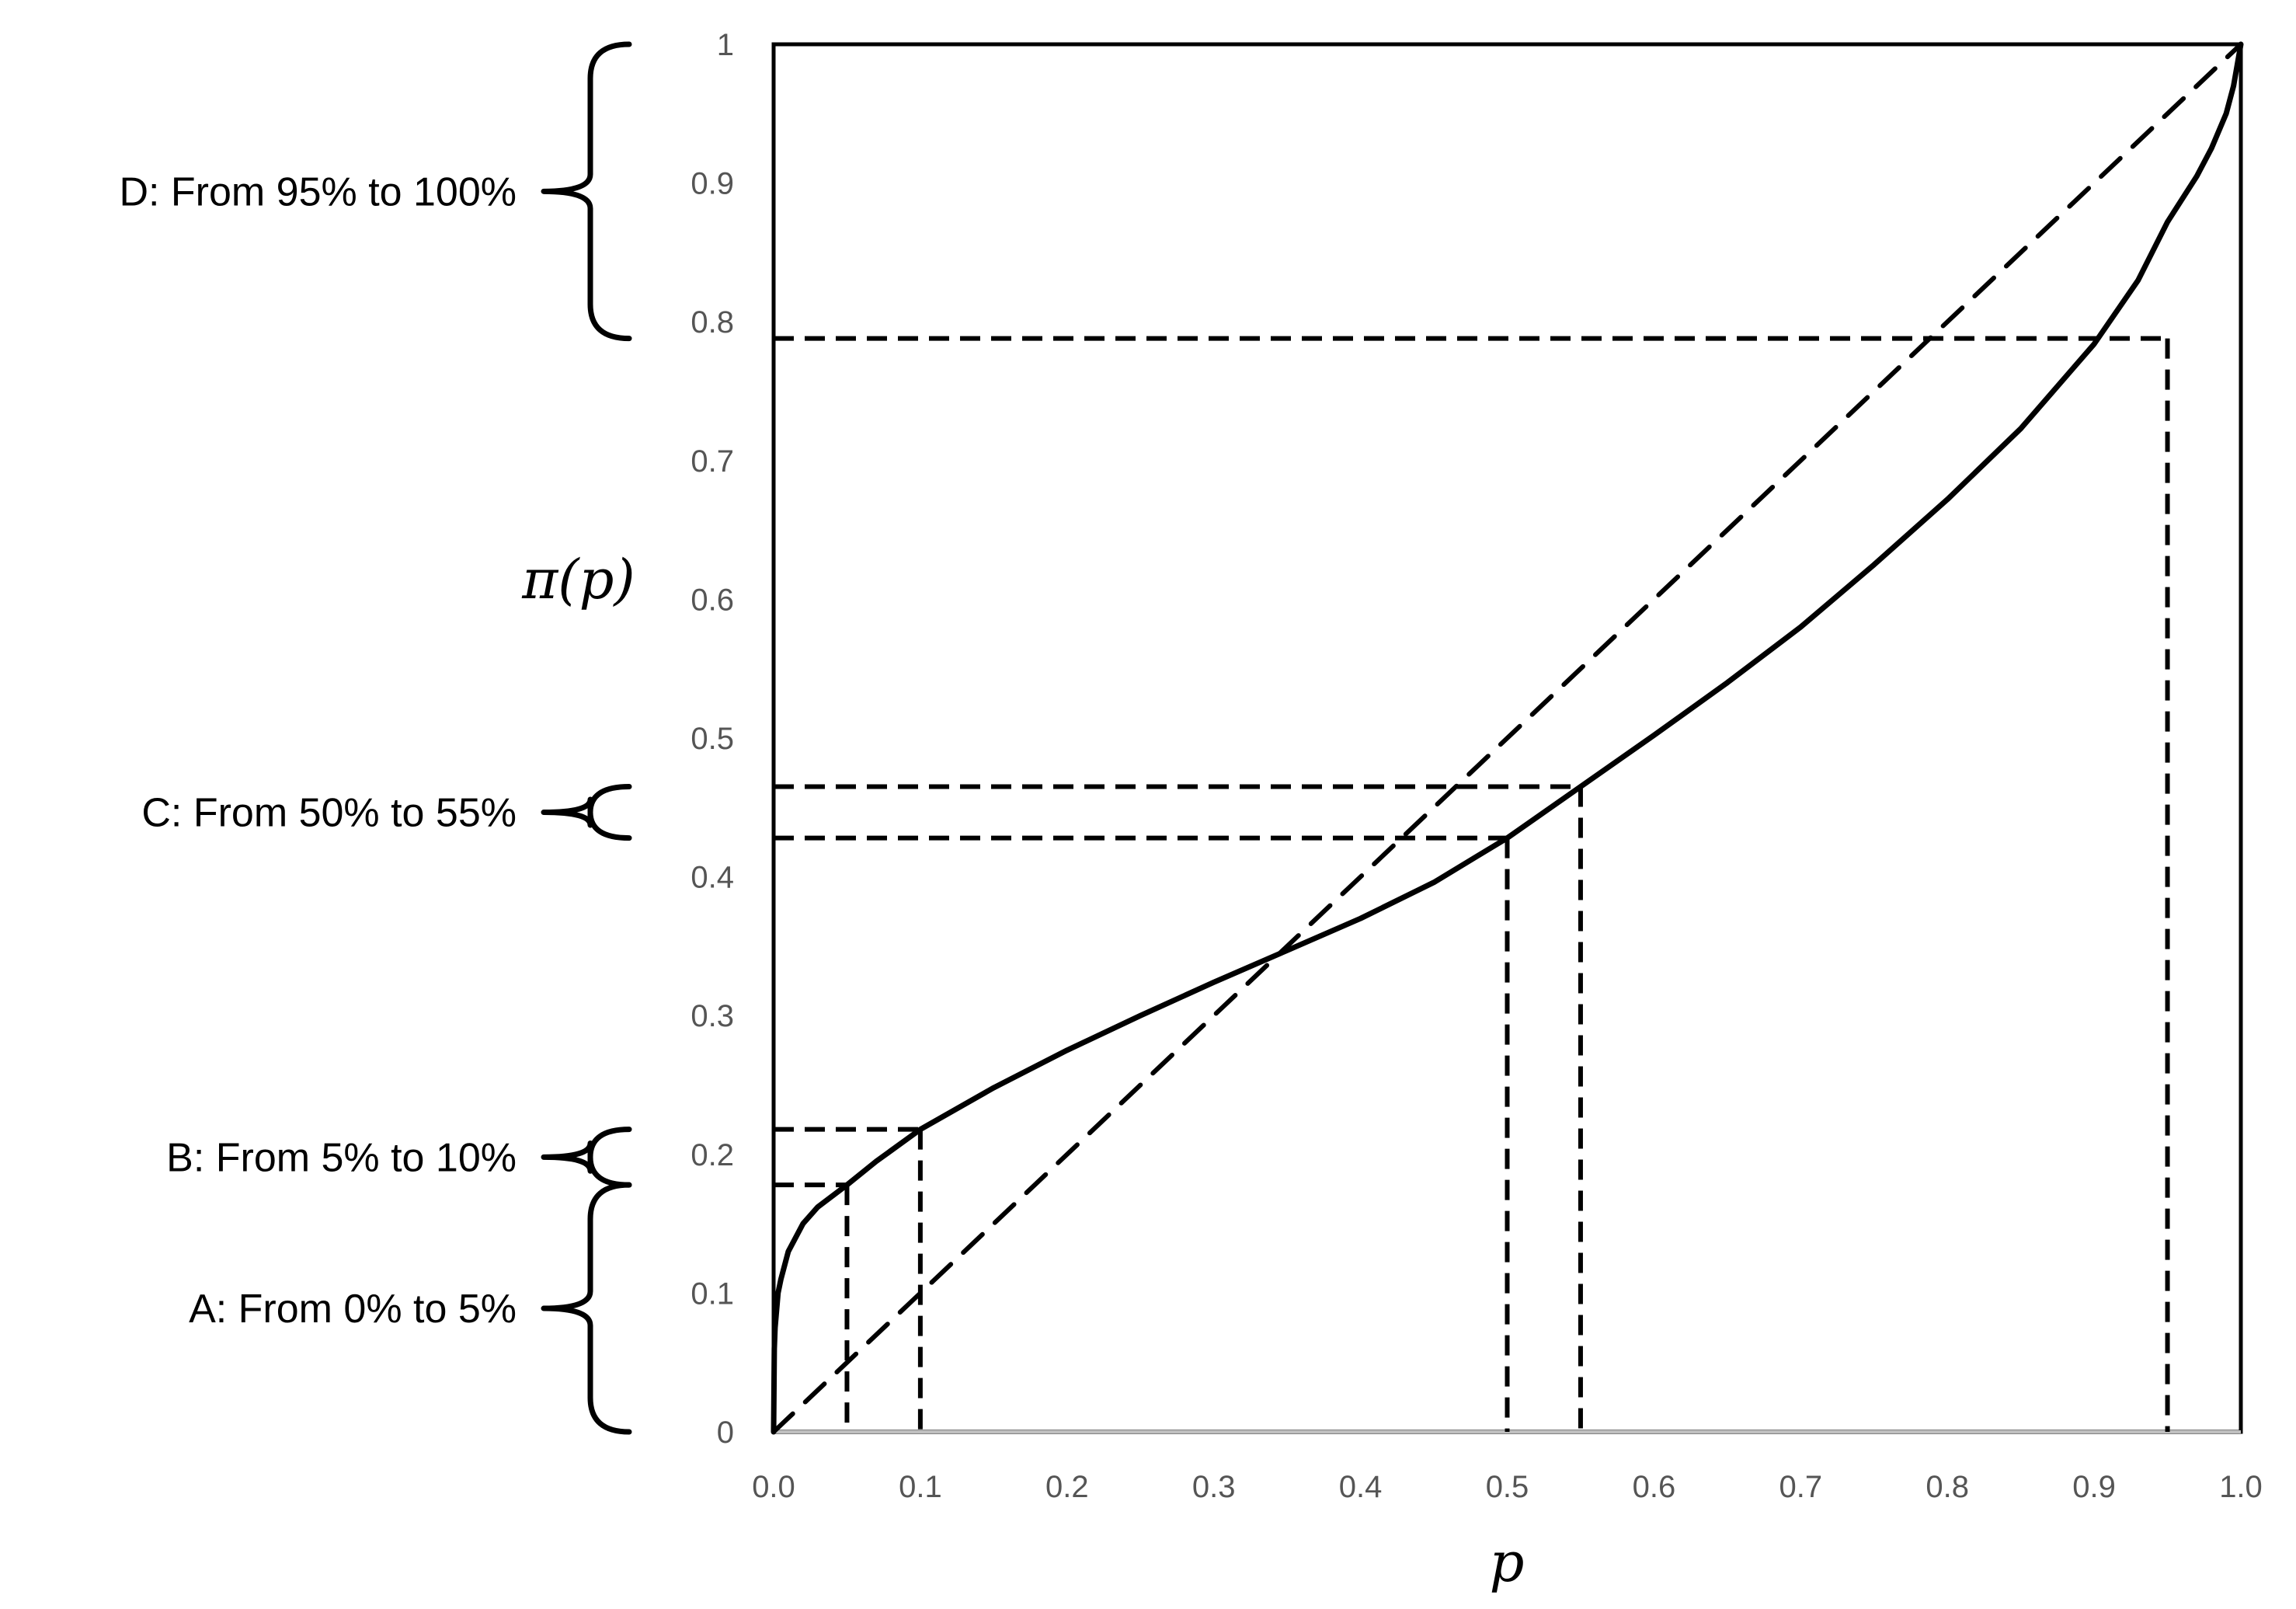  I want to click on x-tick-label: 0.7, so click(1801, 1487).